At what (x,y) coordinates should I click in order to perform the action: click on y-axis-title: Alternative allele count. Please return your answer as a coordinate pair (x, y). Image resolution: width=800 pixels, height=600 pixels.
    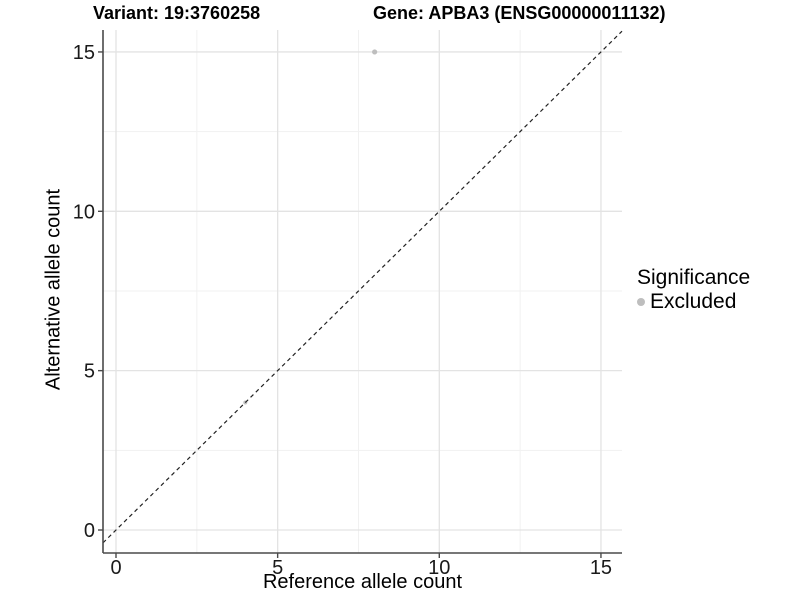
    Looking at the image, I should click on (53, 289).